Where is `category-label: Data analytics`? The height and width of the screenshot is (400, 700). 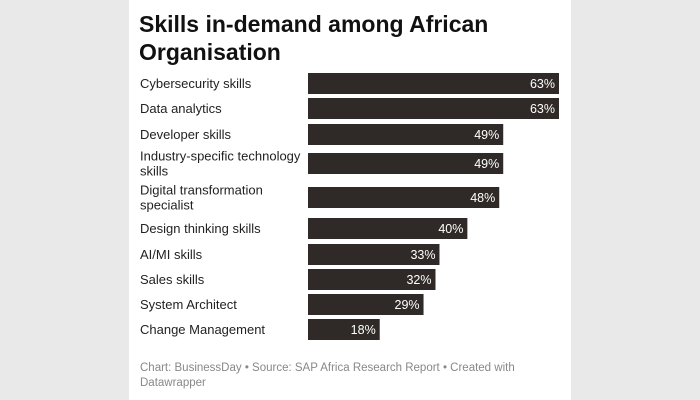 category-label: Data analytics is located at coordinates (181, 108).